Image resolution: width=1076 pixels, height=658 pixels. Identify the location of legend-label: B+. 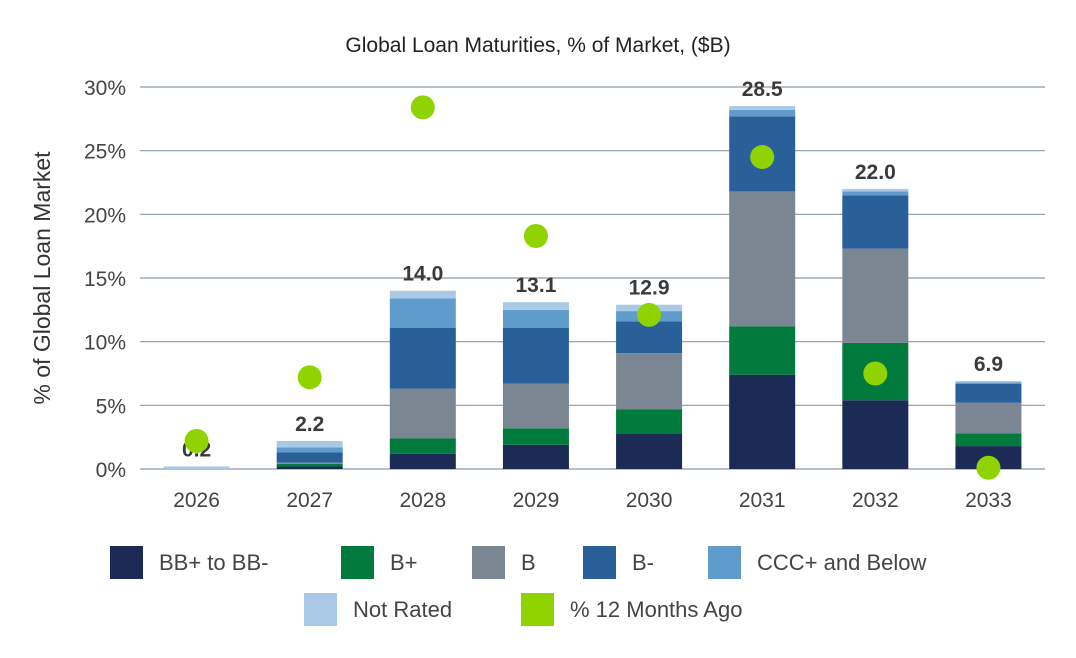
(404, 562).